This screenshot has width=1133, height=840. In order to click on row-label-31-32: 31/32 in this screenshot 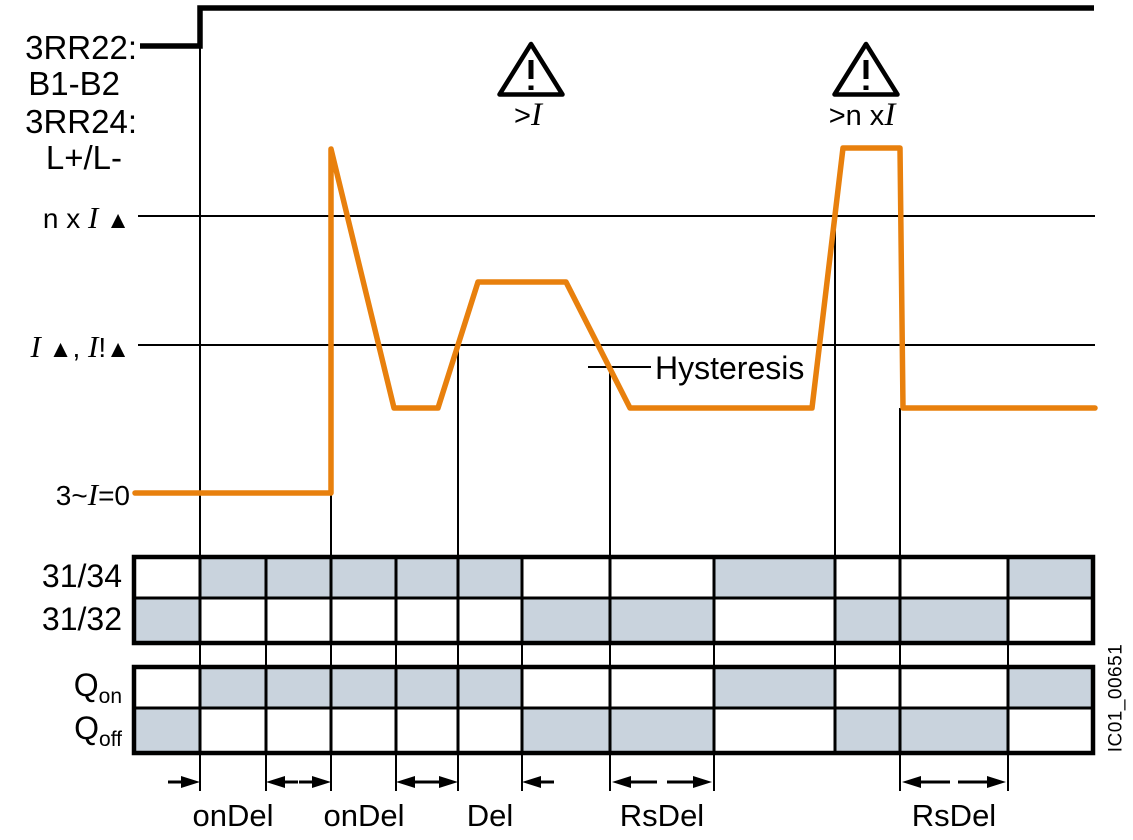, I will do `click(61, 621)`.